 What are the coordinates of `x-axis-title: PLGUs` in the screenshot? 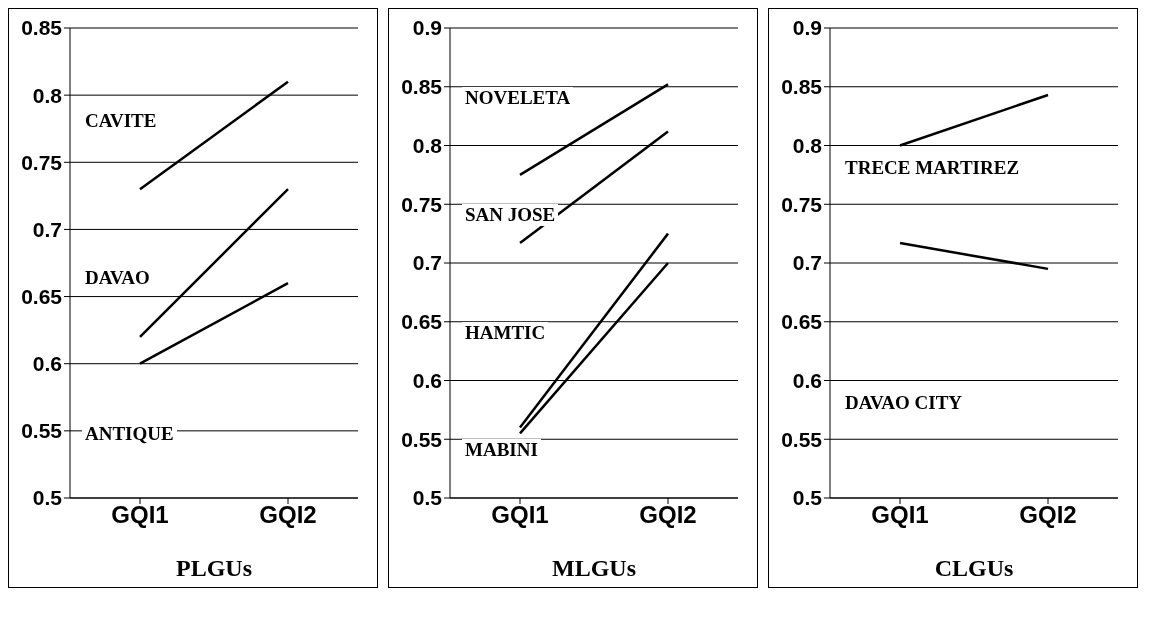 It's located at (214, 568).